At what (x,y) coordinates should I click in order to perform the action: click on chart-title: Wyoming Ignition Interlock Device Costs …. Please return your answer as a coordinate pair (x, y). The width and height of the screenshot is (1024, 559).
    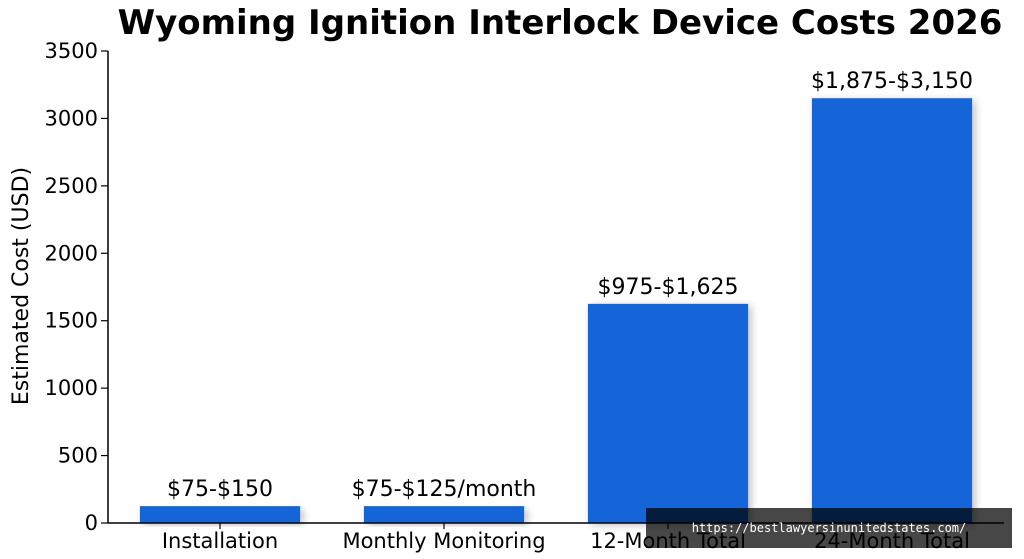
    Looking at the image, I should click on (560, 23).